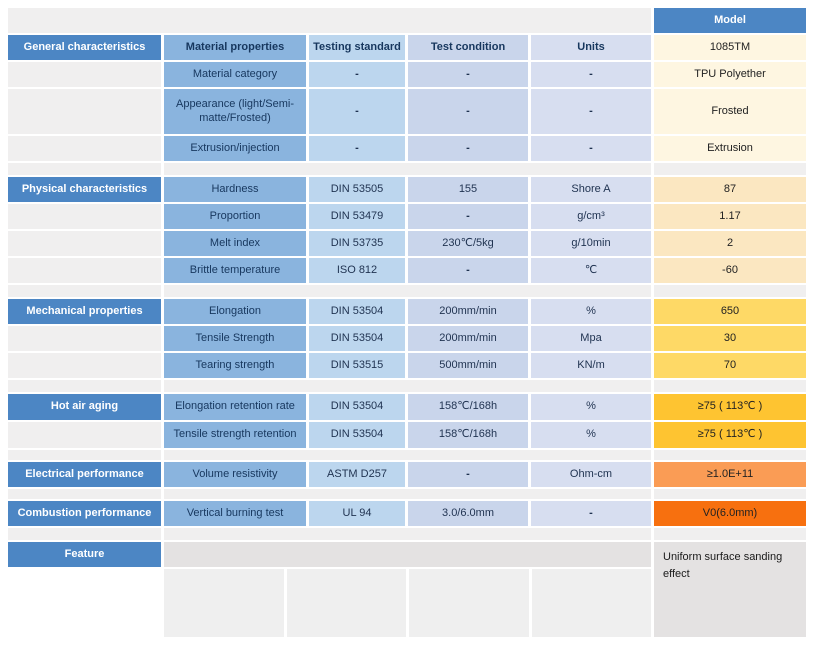 The width and height of the screenshot is (815, 646). I want to click on column-header-testing-standard: Testing standard, so click(357, 47).